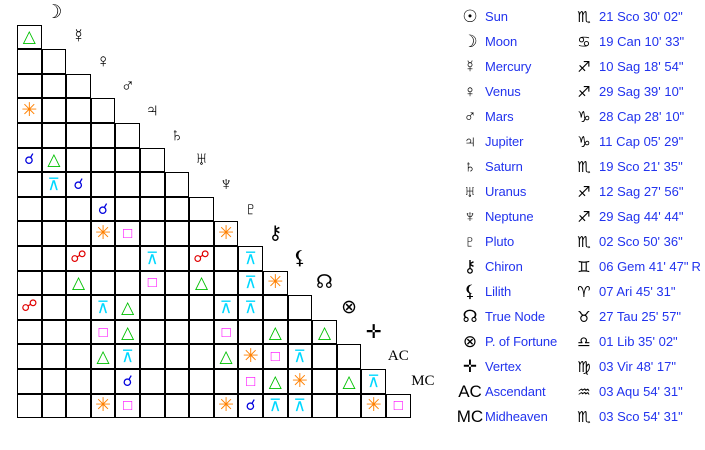 Image resolution: width=705 pixels, height=450 pixels. I want to click on aspect-cell-9-3: ✳, so click(103, 233).